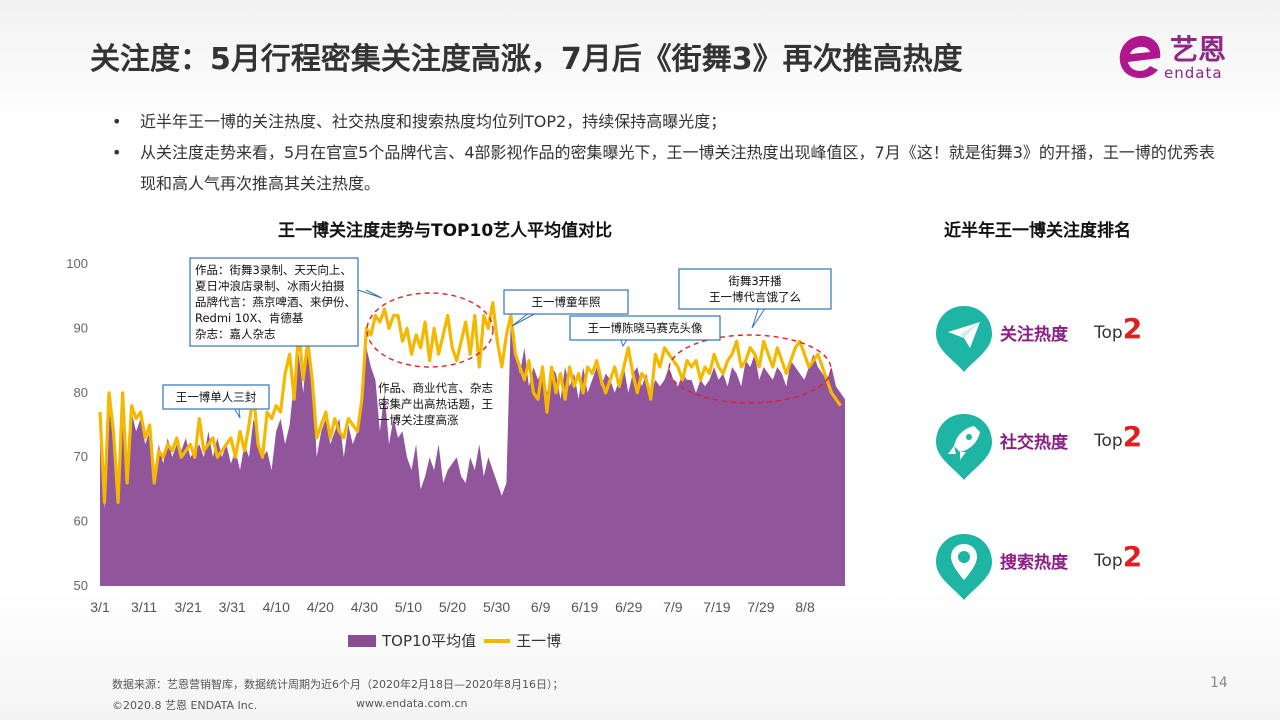 Image resolution: width=1280 pixels, height=720 pixels. I want to click on legend-swatch-line, so click(497, 640).